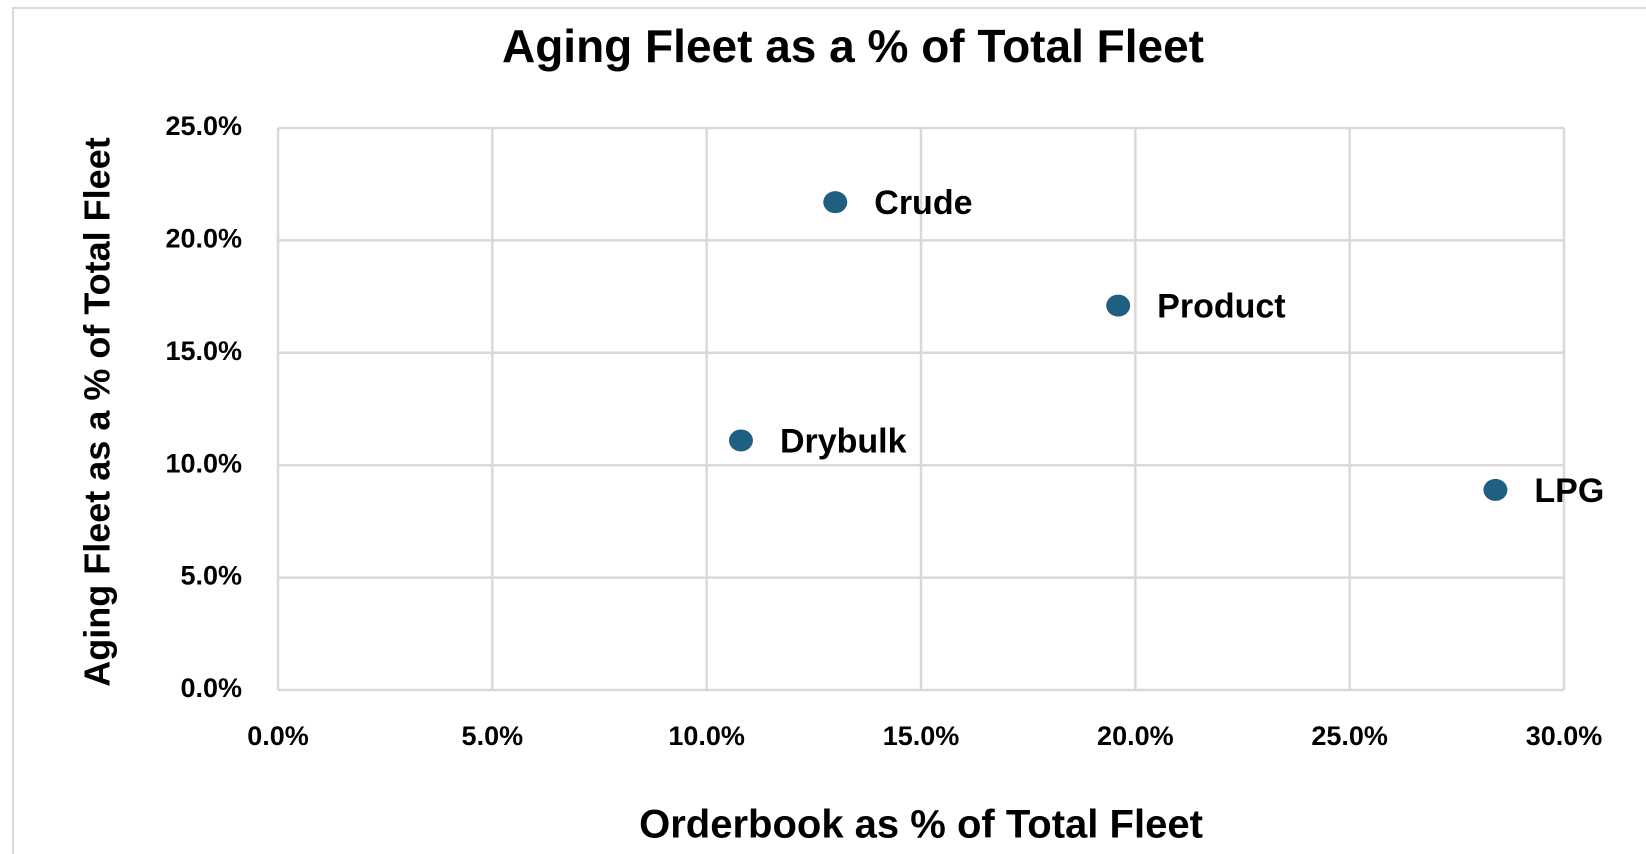 This screenshot has width=1646, height=854. I want to click on y-tick-label: 0.0%, so click(211, 688).